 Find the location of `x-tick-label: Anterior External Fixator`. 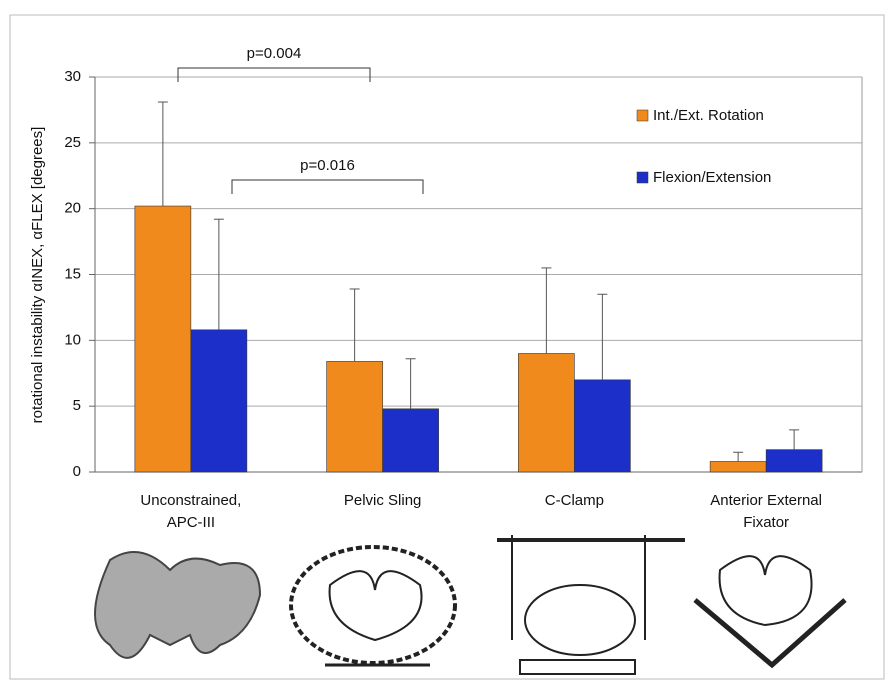

x-tick-label: Anterior External Fixator is located at coordinates (766, 511).